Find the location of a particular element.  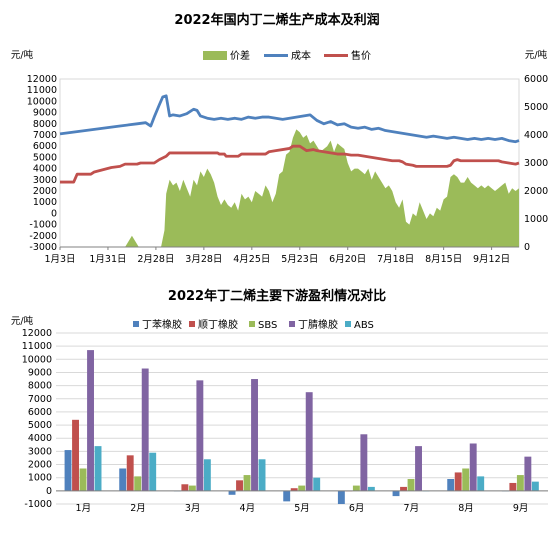

chart1-legend: 价差 成本 售价 is located at coordinates (287, 55).